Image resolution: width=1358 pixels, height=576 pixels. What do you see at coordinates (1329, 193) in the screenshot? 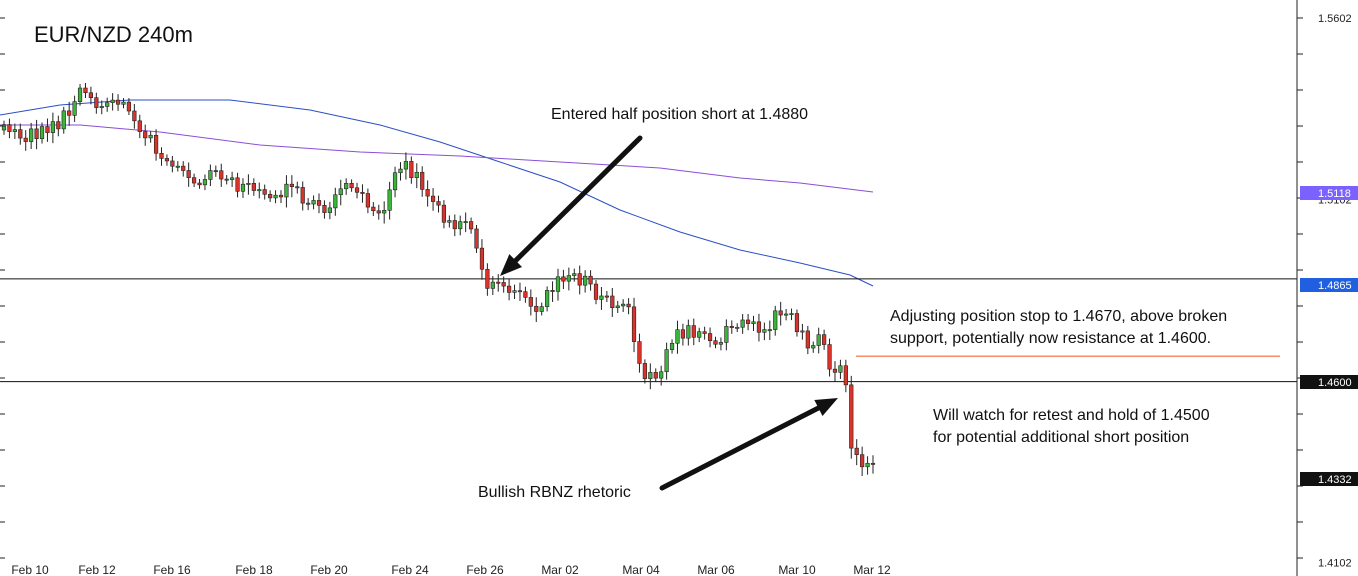
I see `price-badge` at bounding box center [1329, 193].